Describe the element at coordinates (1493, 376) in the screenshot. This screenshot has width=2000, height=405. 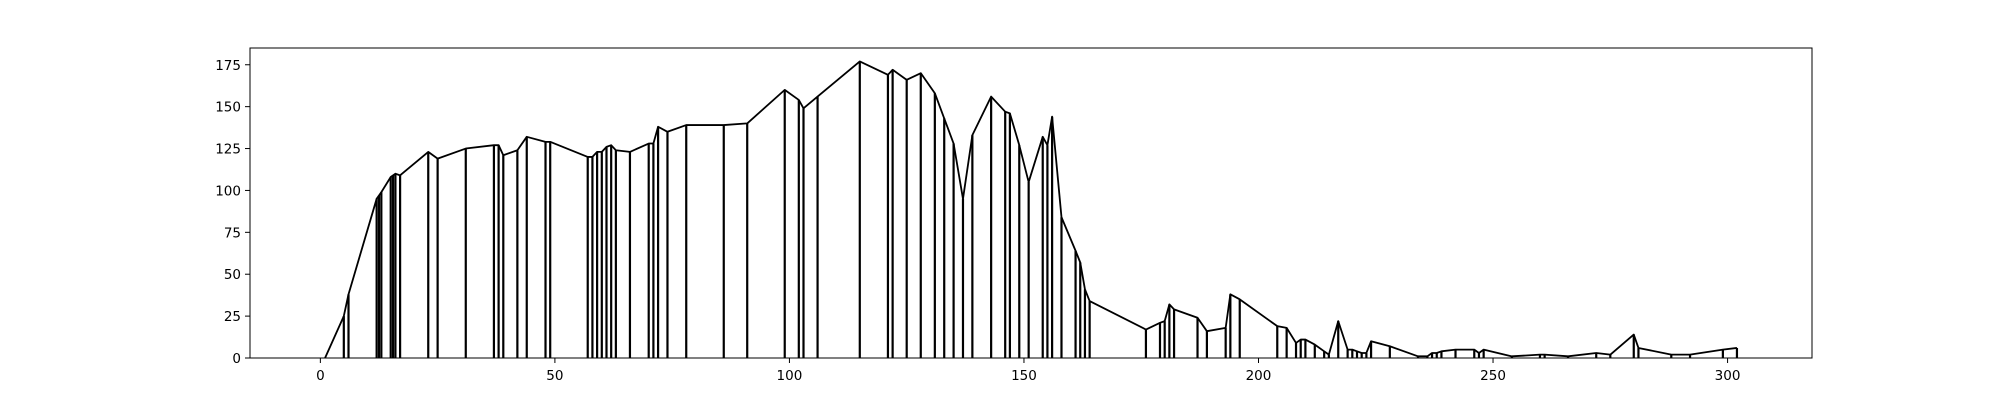
I see `x-tick-label: 250` at that location.